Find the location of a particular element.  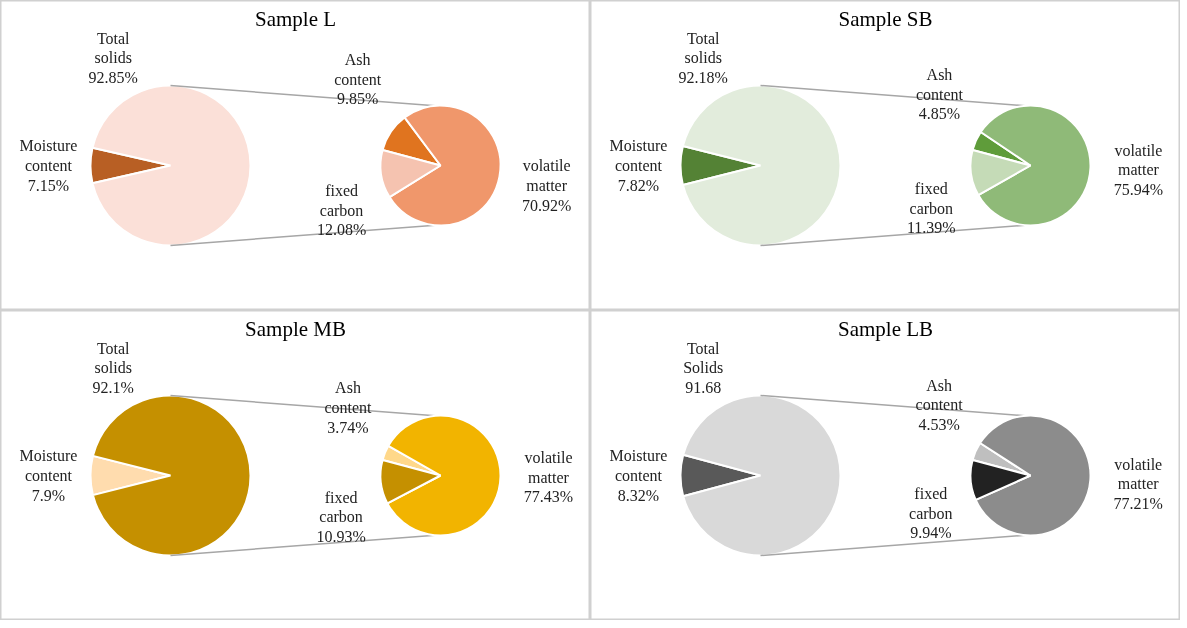

slice-label: Total Solids is located at coordinates (703, 358).